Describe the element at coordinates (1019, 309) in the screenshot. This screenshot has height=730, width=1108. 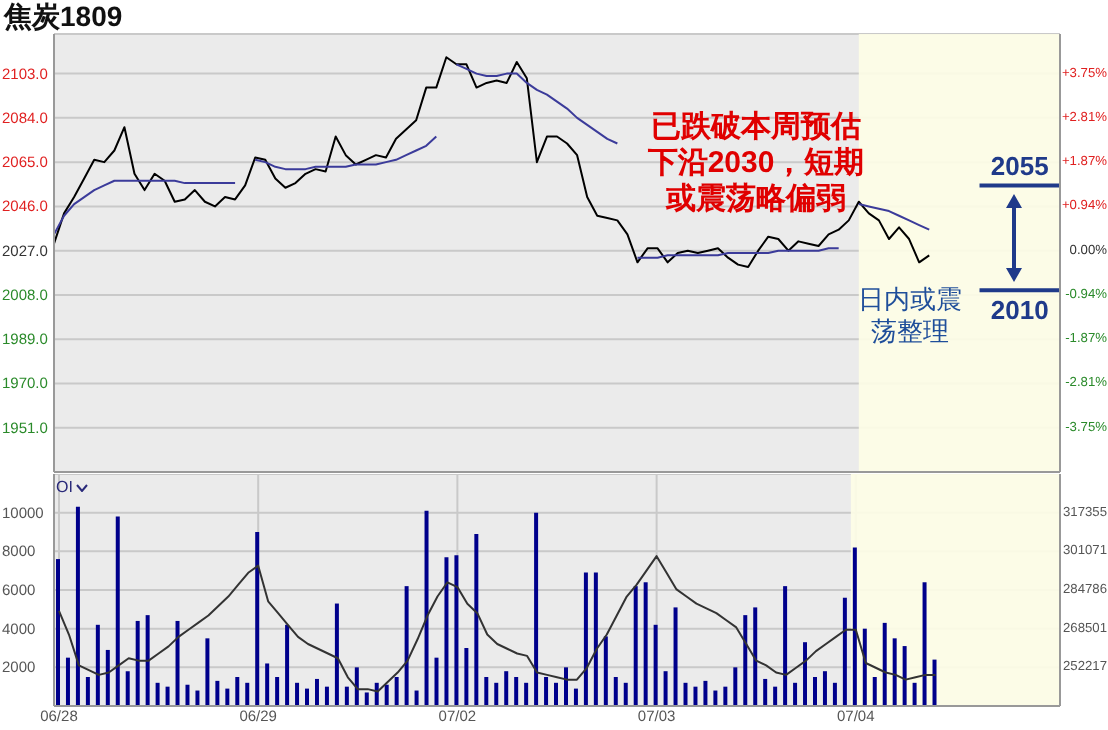
I see `ref-line-label: 2010` at that location.